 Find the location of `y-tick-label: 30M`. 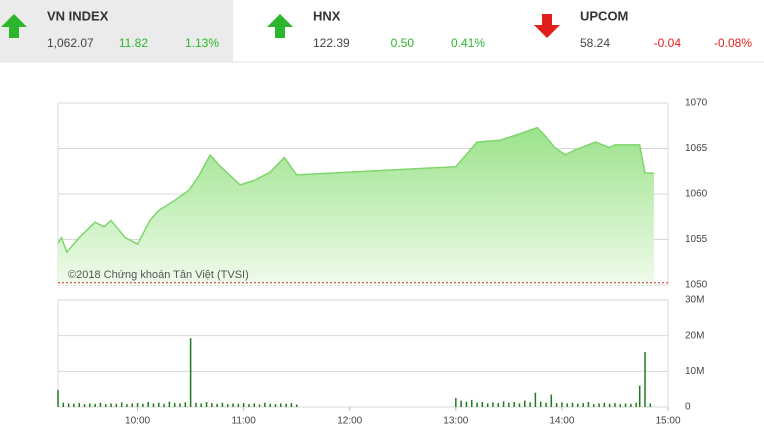

y-tick-label: 30M is located at coordinates (694, 300).